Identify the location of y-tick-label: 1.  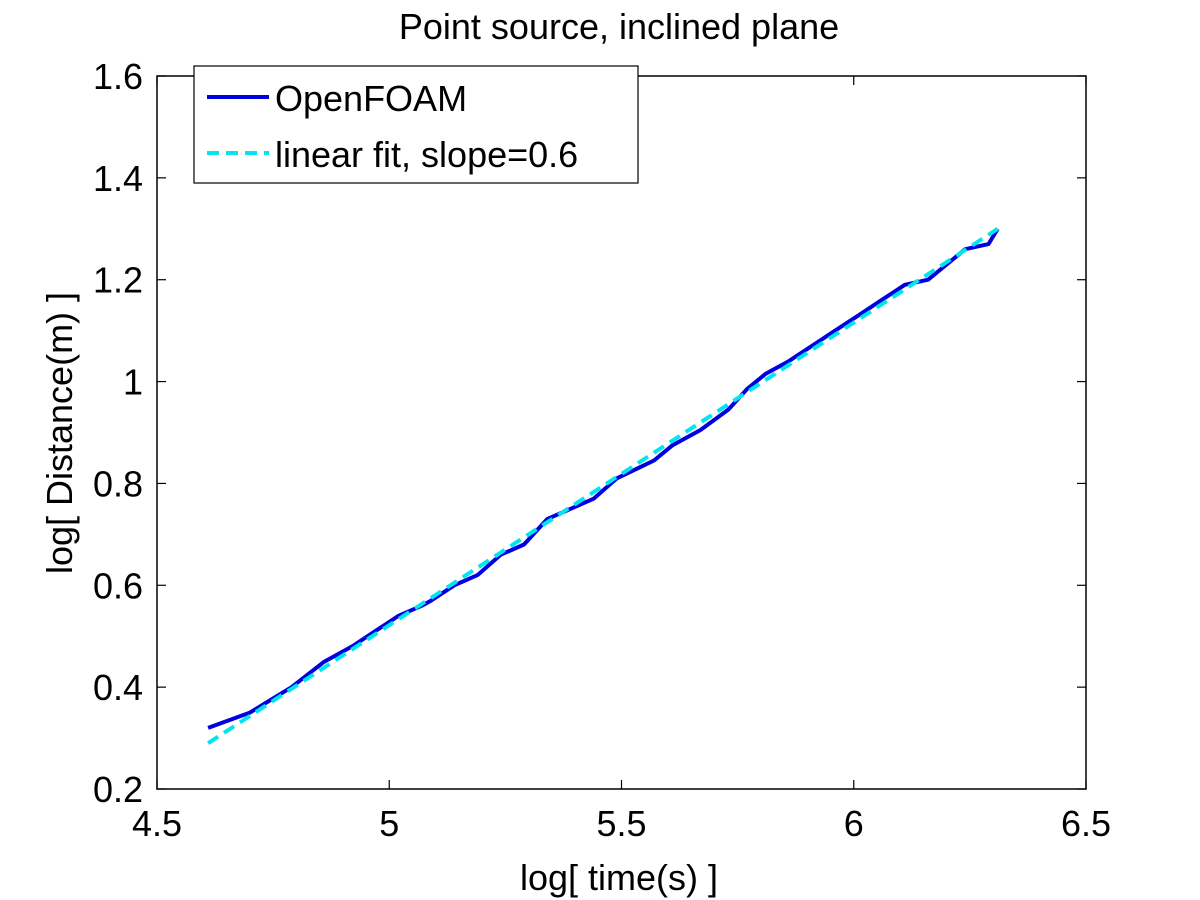
(133, 382).